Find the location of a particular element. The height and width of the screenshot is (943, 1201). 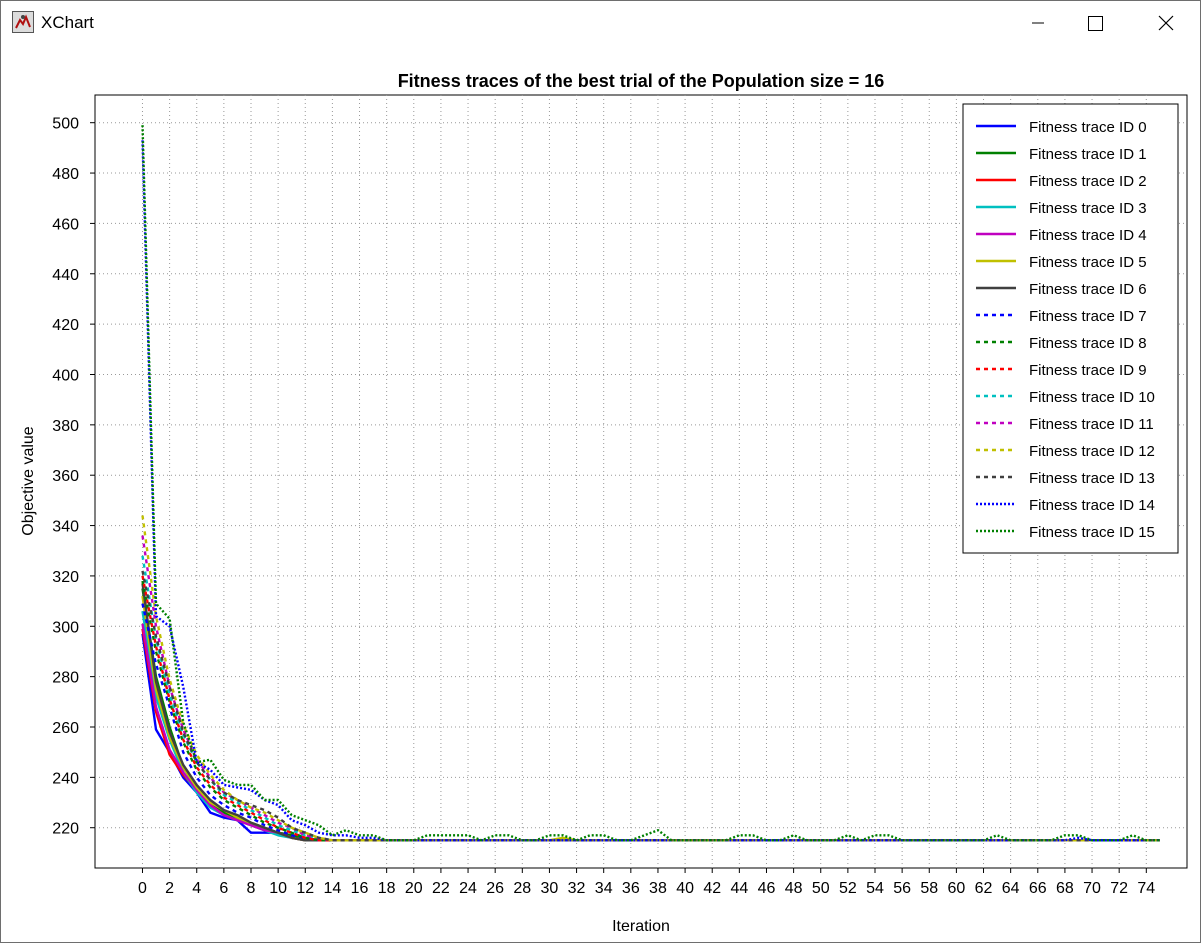

y-tick-label: 280 is located at coordinates (65, 678).